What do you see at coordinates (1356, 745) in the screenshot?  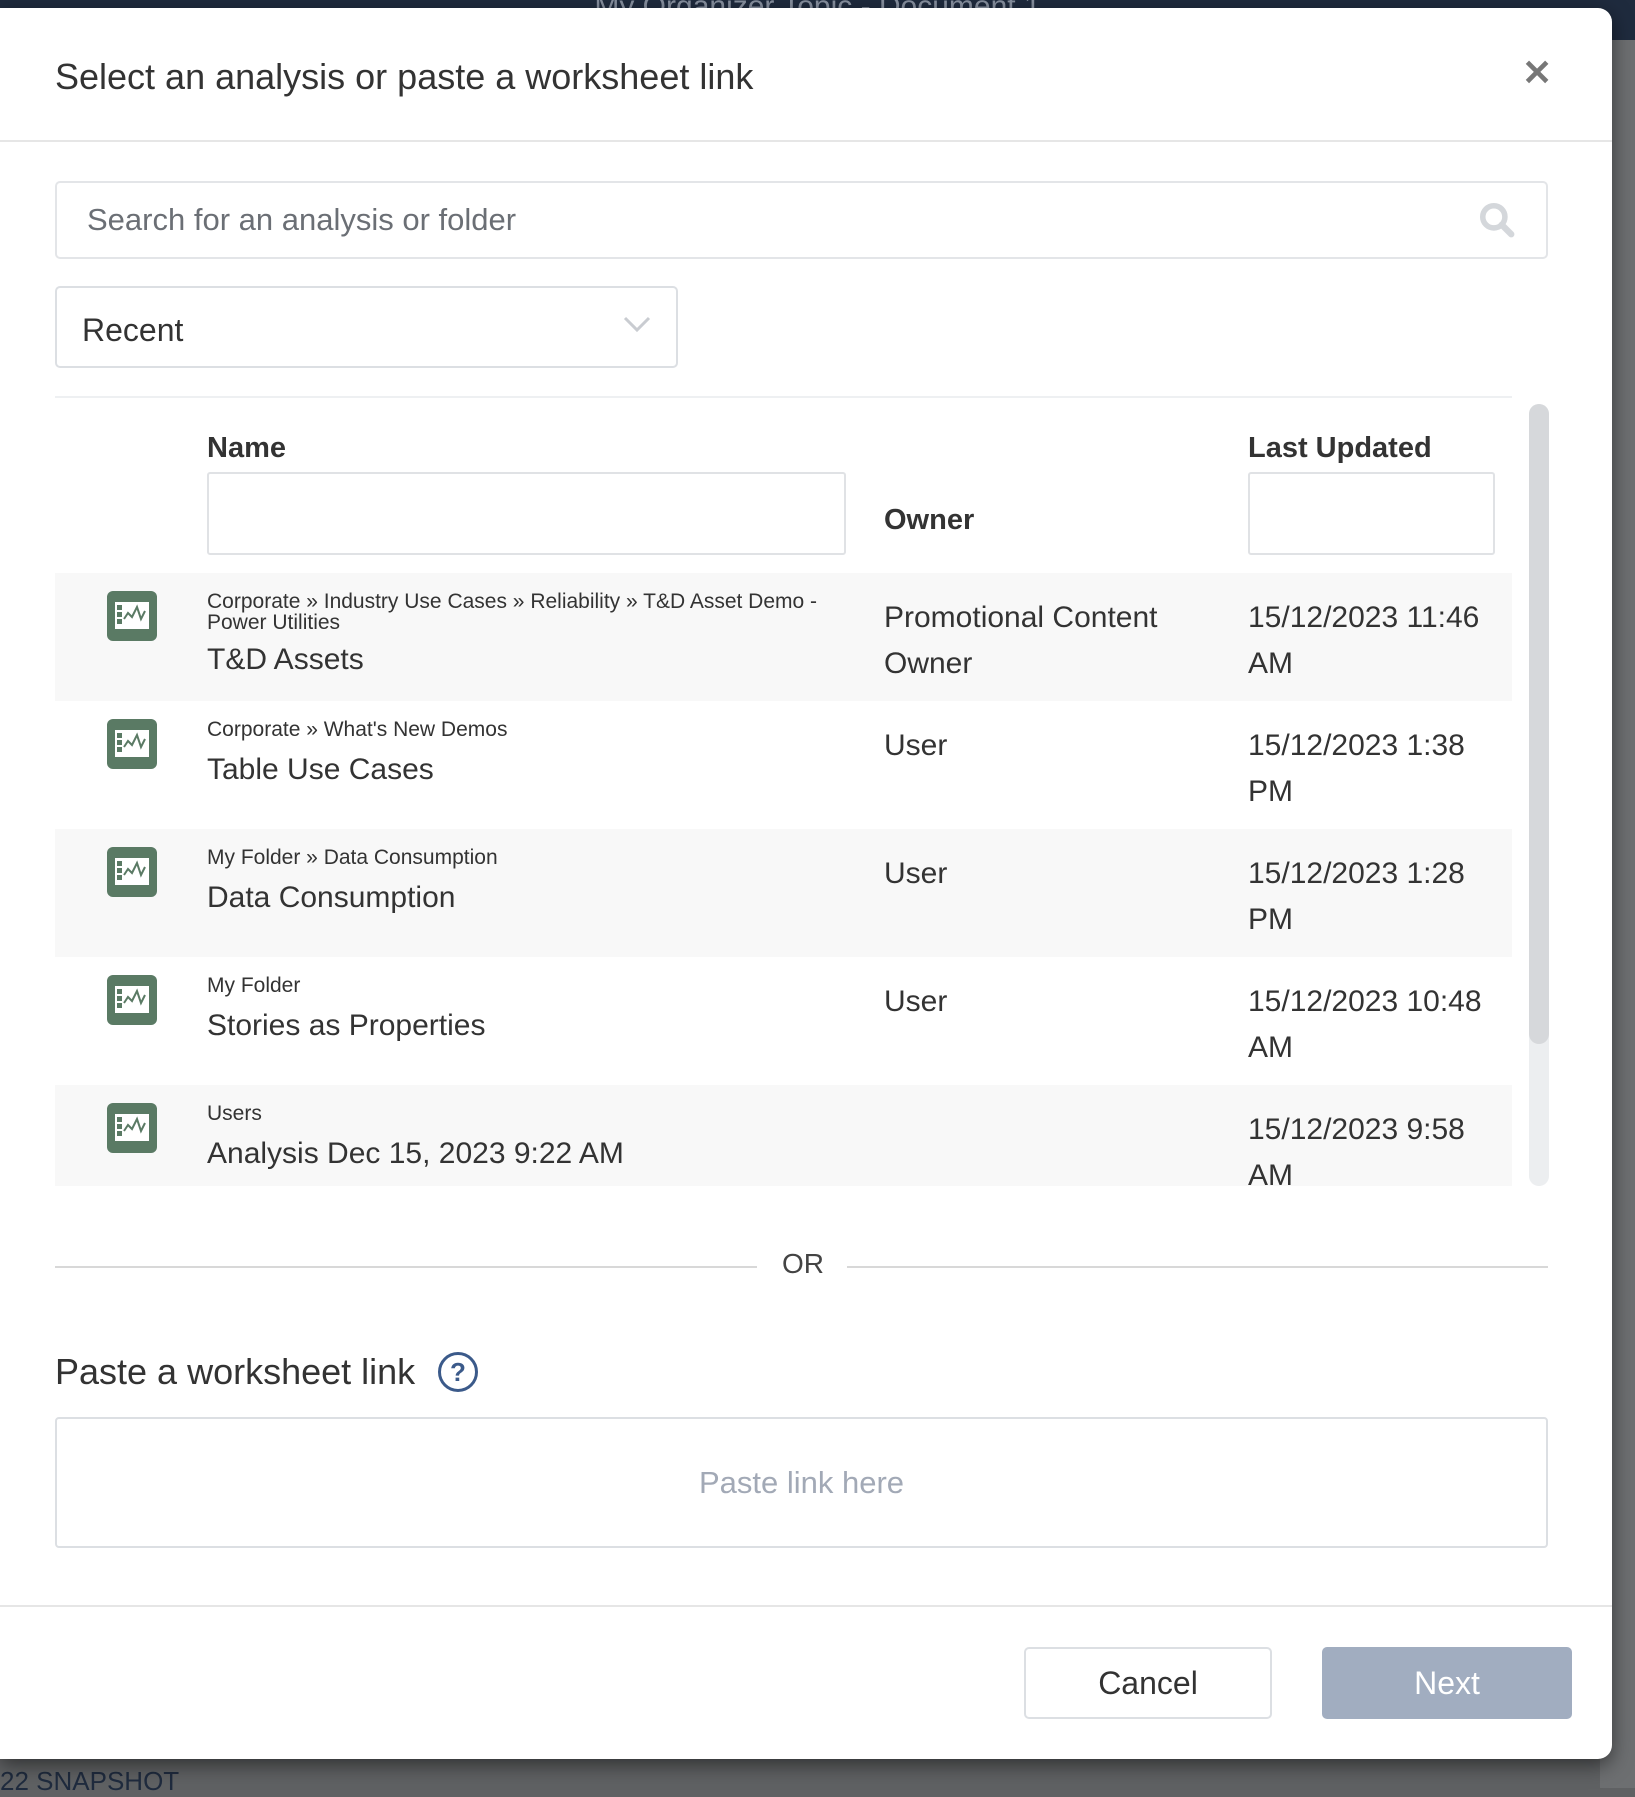 I see `row-date: 15/12/2023 1:38` at bounding box center [1356, 745].